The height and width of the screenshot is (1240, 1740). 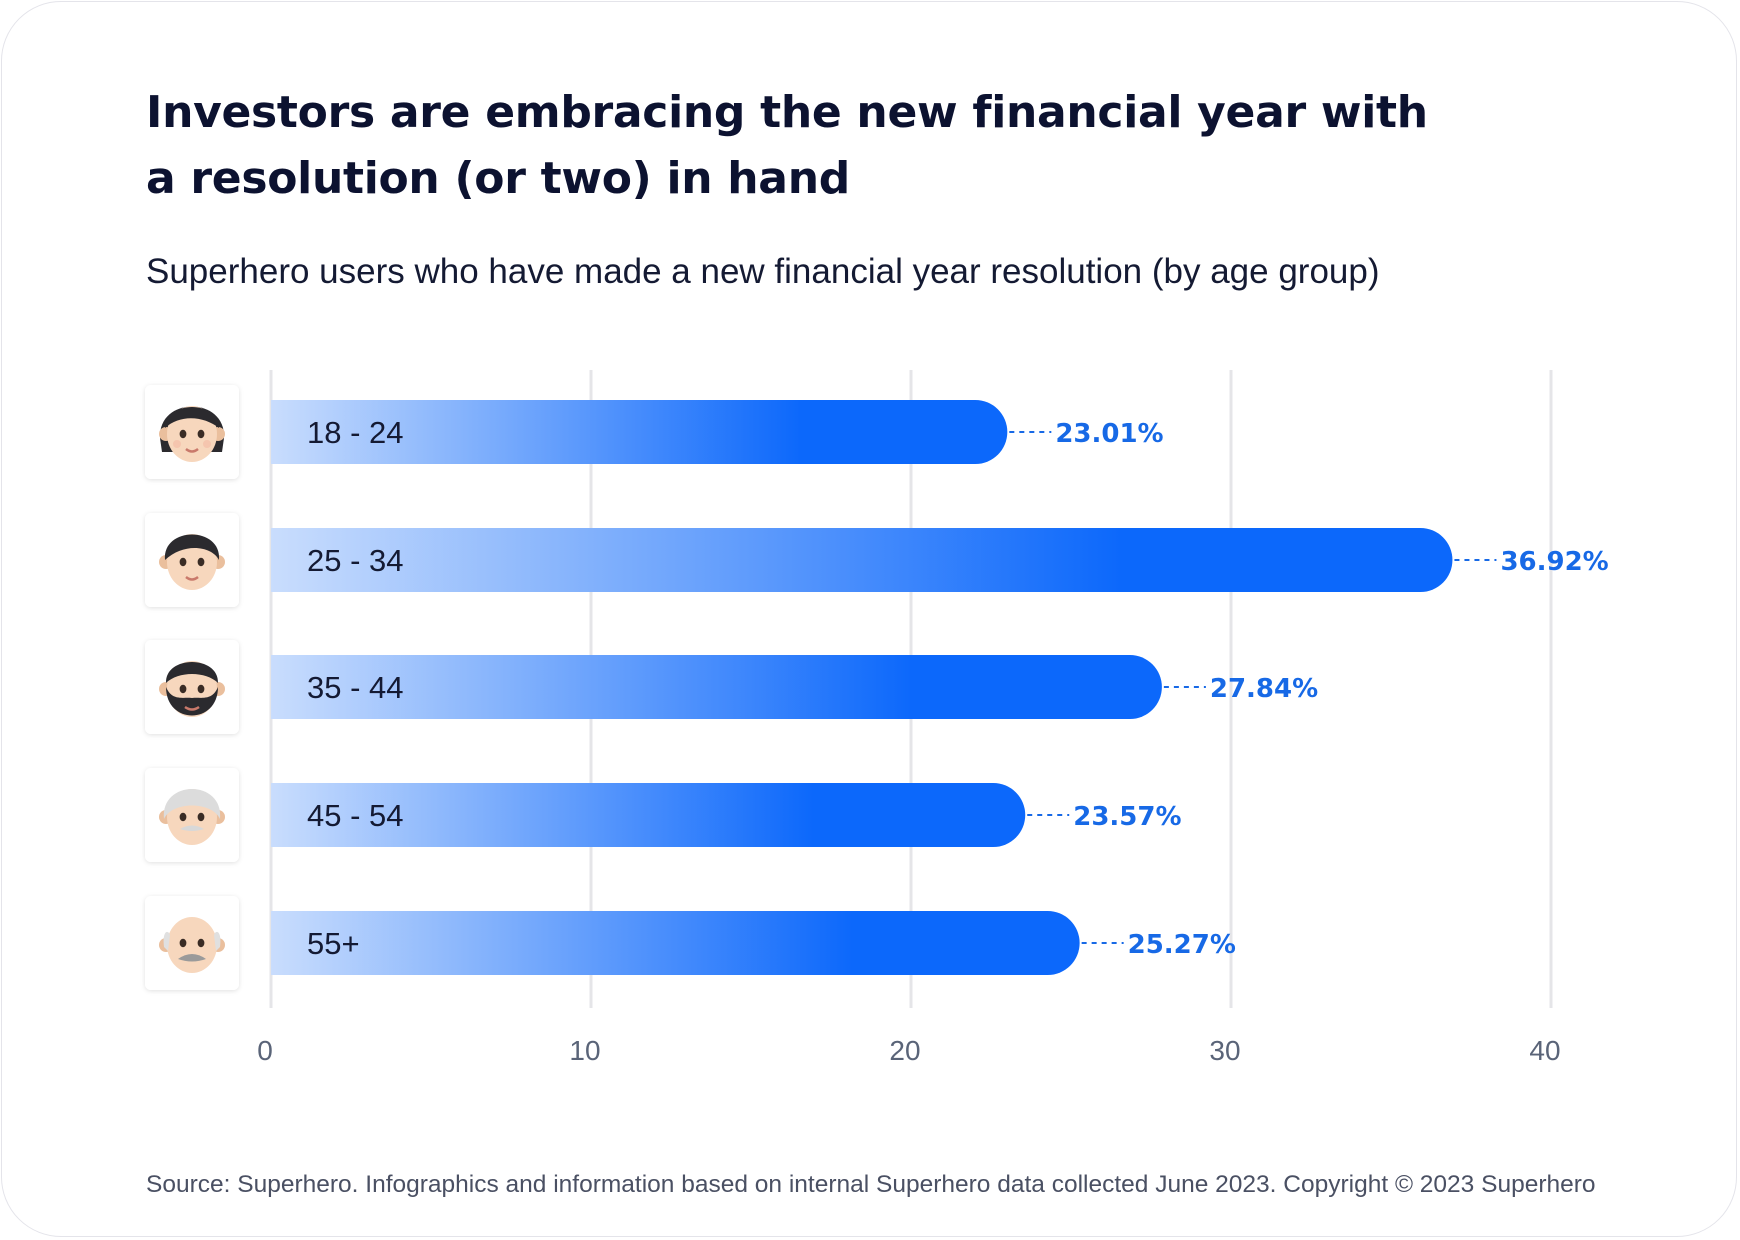 What do you see at coordinates (355, 560) in the screenshot?
I see `category-label: 25 - 34` at bounding box center [355, 560].